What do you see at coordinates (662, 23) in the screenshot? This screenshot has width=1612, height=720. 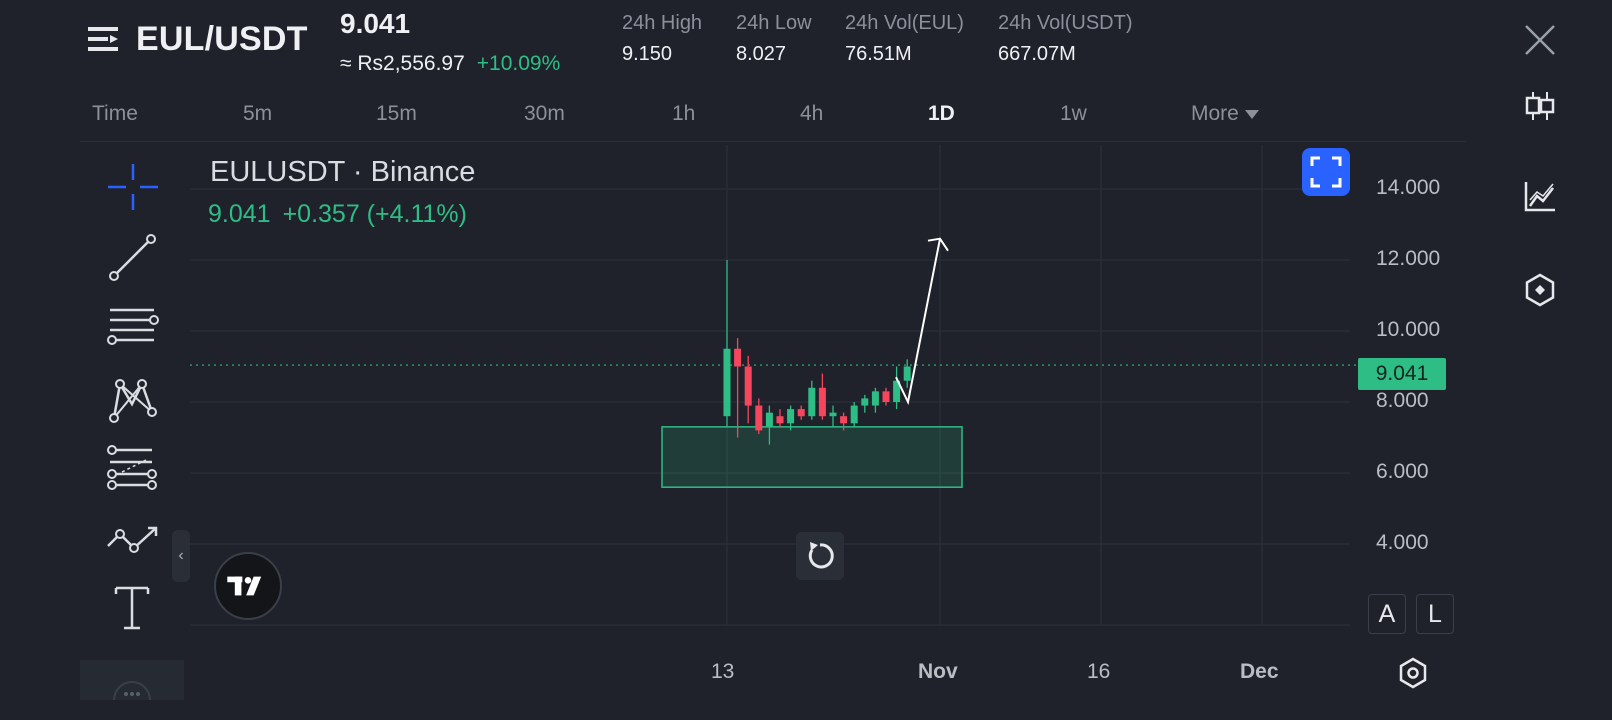 I see `stat-label: 24h High` at bounding box center [662, 23].